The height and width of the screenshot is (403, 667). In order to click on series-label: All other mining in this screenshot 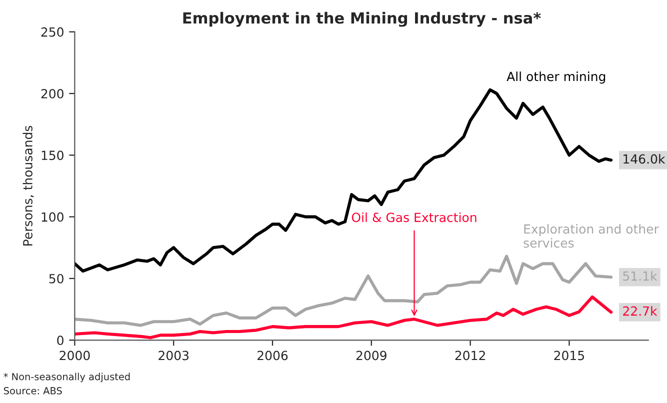, I will do `click(556, 78)`.